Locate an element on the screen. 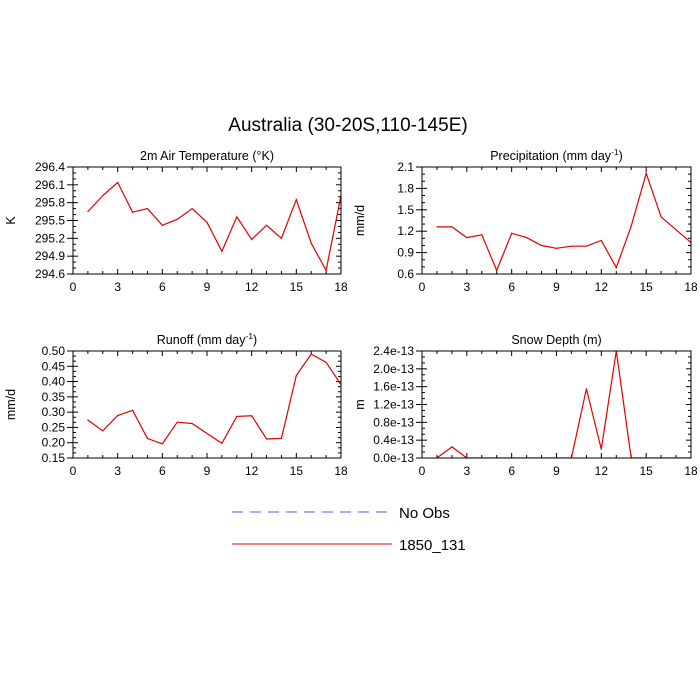 This screenshot has height=700, width=700. panel-title: 2m Air Temperature (°K) is located at coordinates (207, 156).